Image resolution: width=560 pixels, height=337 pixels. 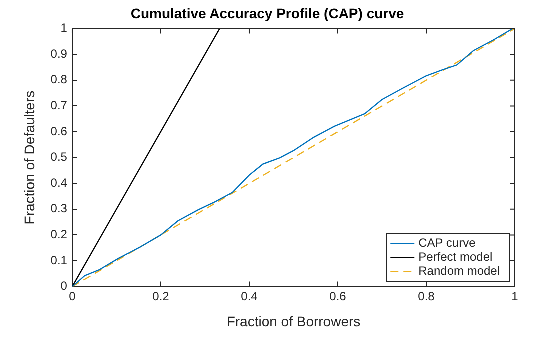 I want to click on y-axis-title: Fraction of Defaulters, so click(x=29, y=157).